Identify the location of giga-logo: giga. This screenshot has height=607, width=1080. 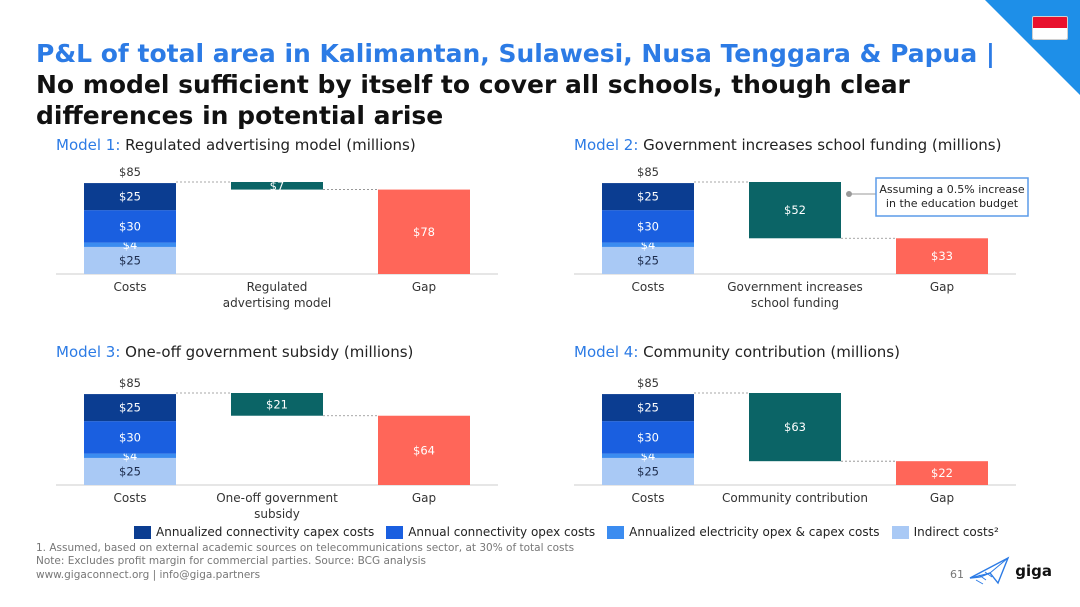
(1010, 571).